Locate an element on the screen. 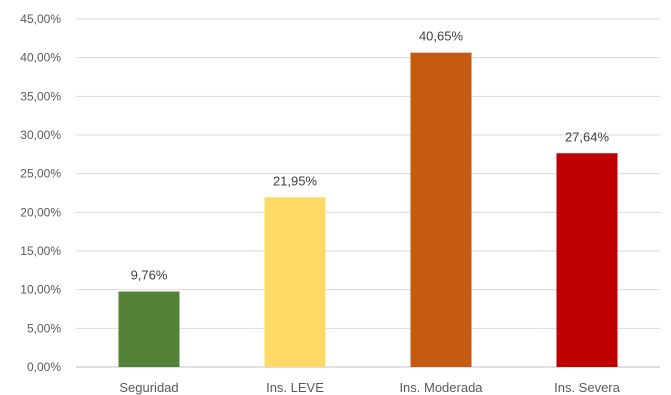  y-tick-label: 35,00% is located at coordinates (40, 96).